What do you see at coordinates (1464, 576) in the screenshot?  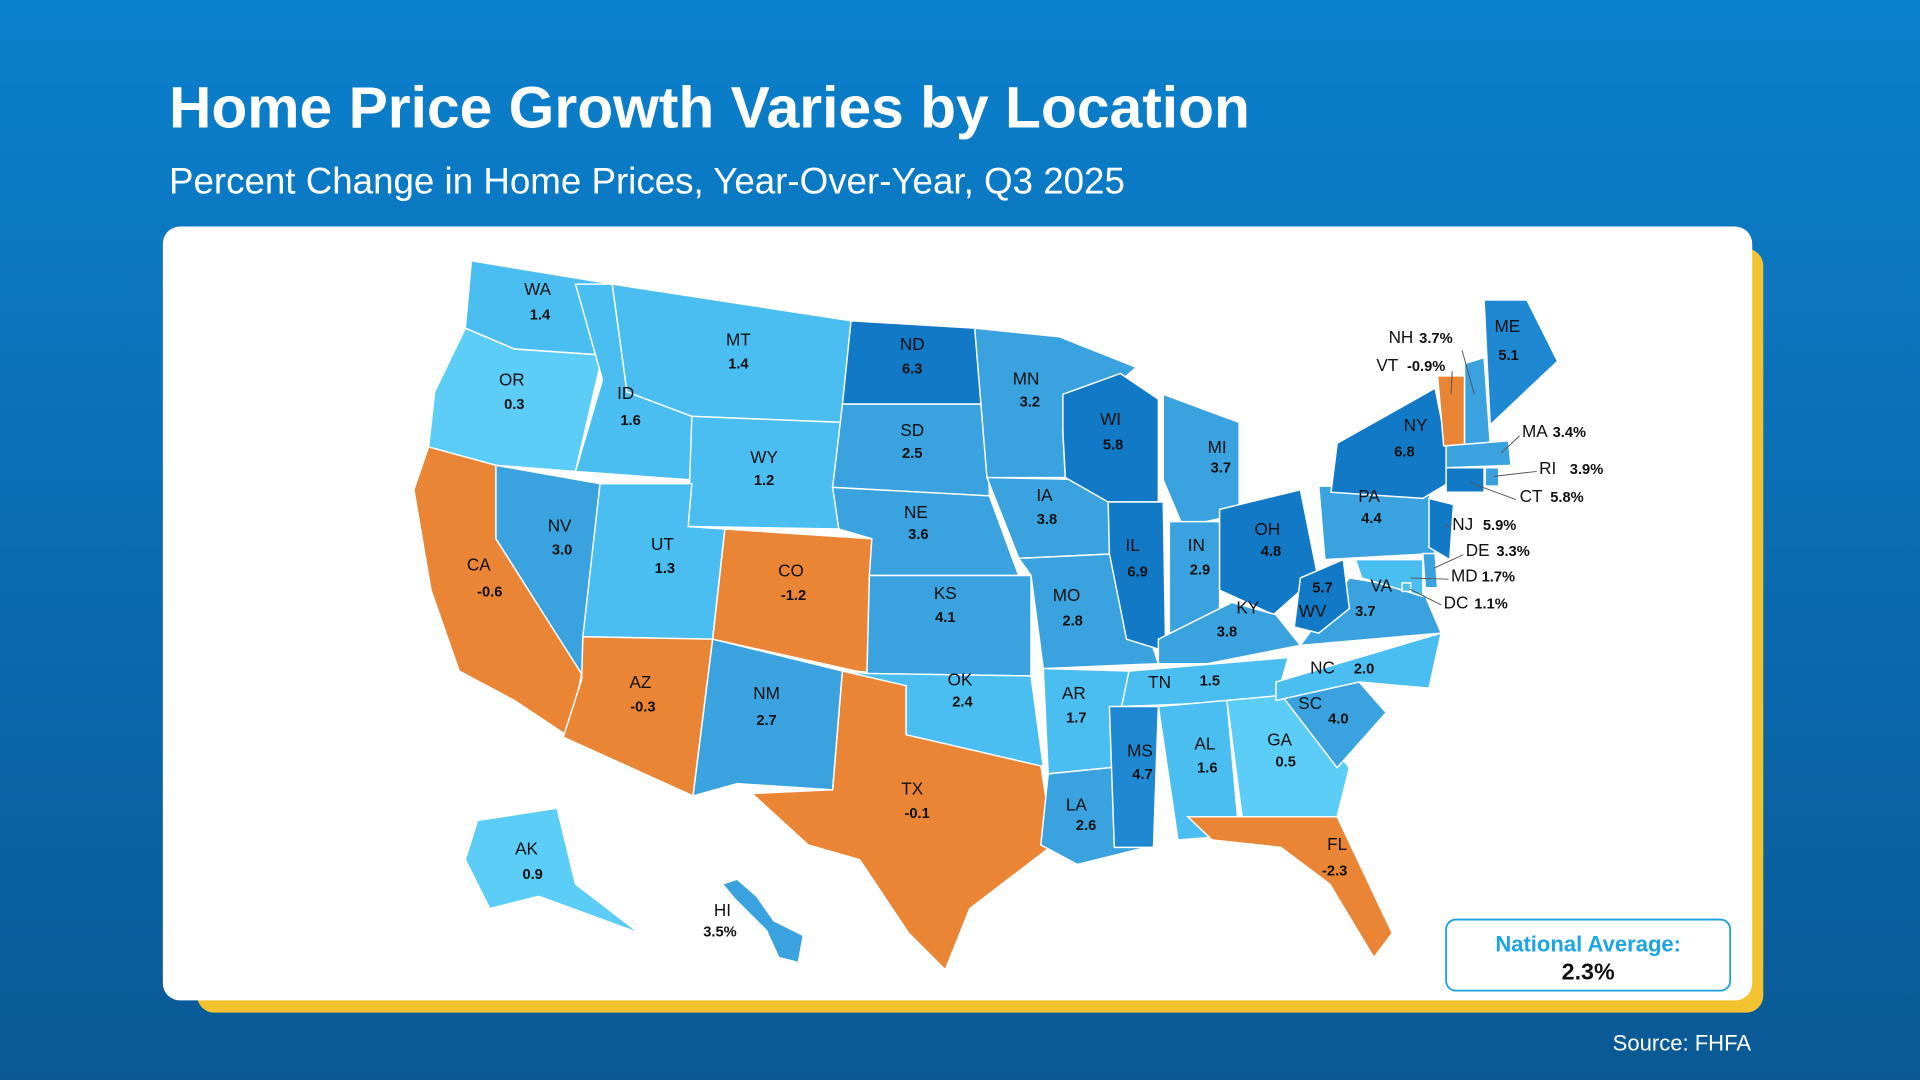 I see `state-code: MD` at bounding box center [1464, 576].